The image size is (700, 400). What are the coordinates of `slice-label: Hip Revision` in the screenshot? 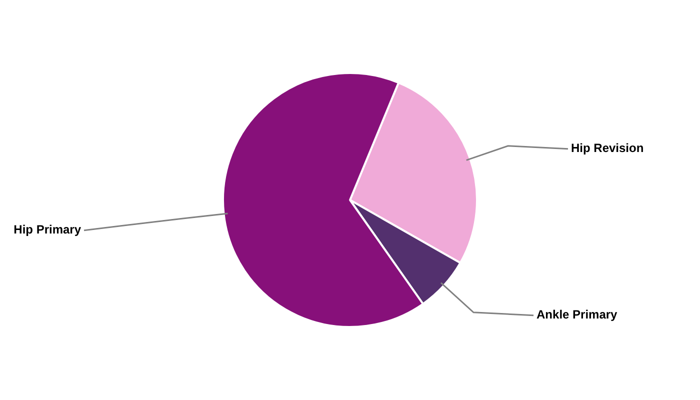 It's located at (607, 148).